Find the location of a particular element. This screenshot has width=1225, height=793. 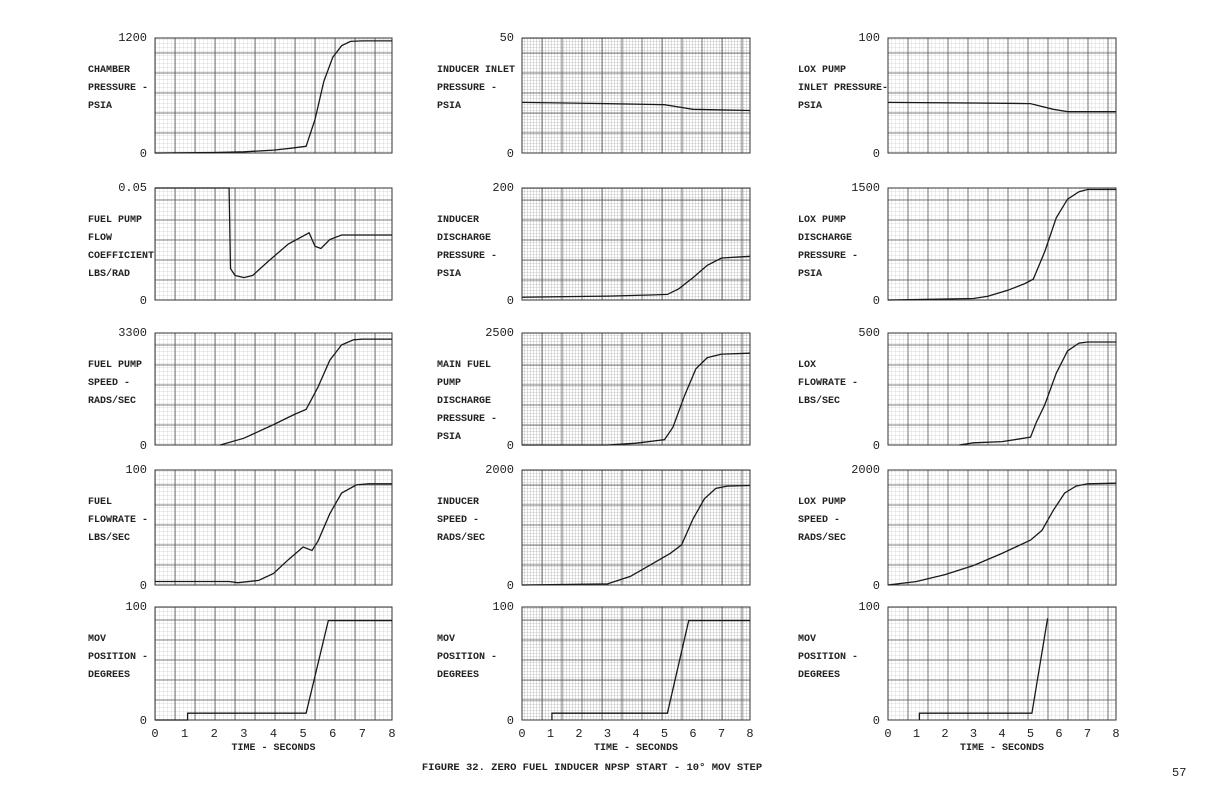

chart-panel: 0 500 LOX FLOWRATE - LBS/SEC is located at coordinates (957, 389).